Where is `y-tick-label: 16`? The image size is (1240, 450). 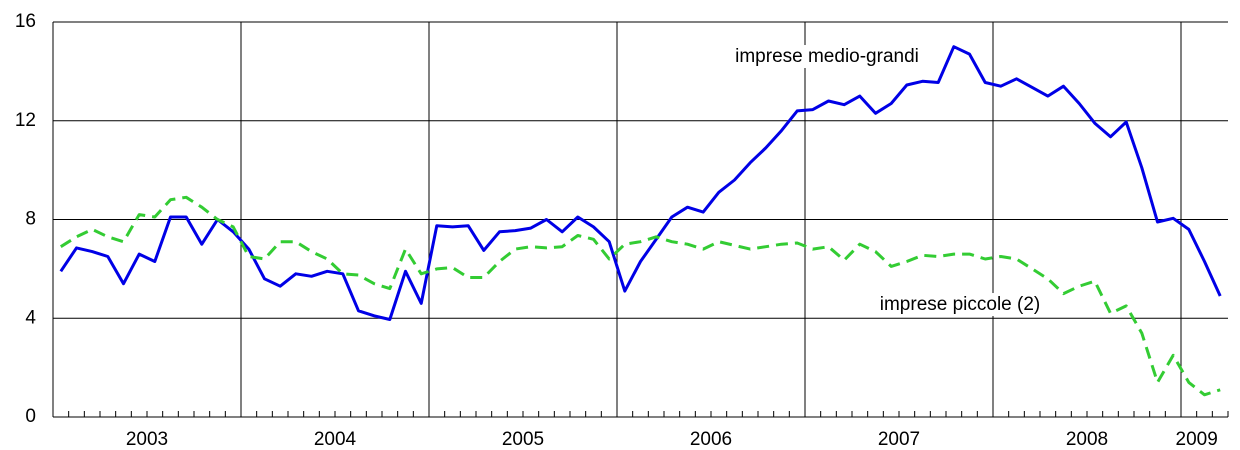
y-tick-label: 16 is located at coordinates (25, 21).